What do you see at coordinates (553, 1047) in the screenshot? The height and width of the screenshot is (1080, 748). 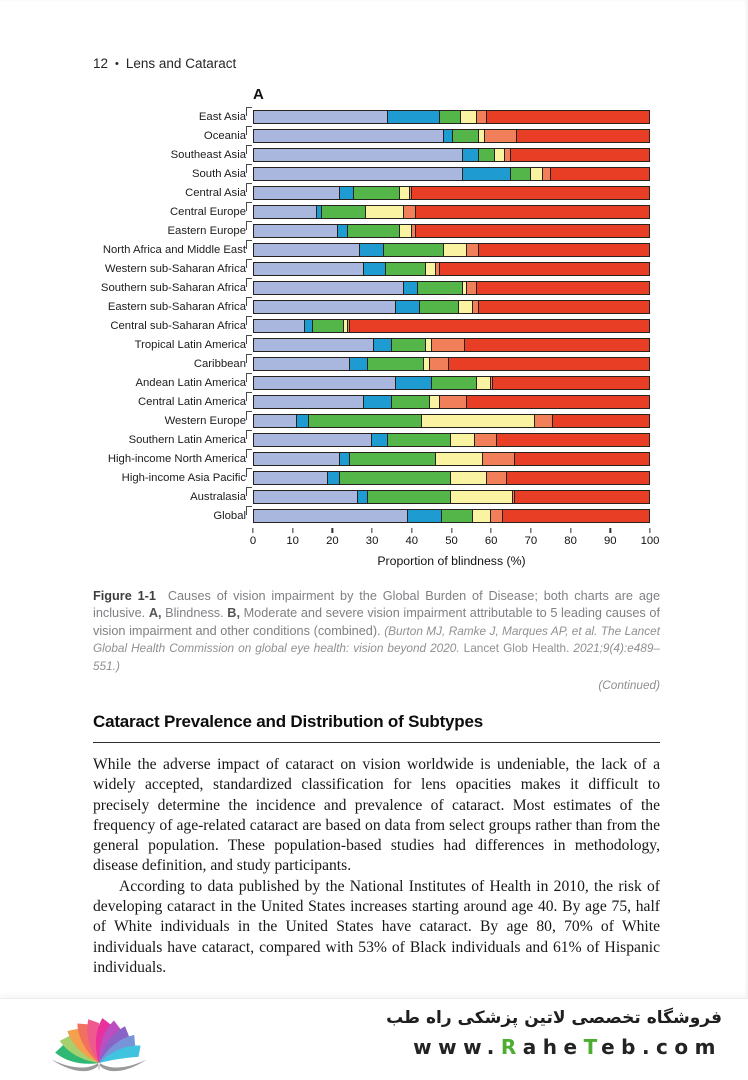 I see `url-segment: ahe` at bounding box center [553, 1047].